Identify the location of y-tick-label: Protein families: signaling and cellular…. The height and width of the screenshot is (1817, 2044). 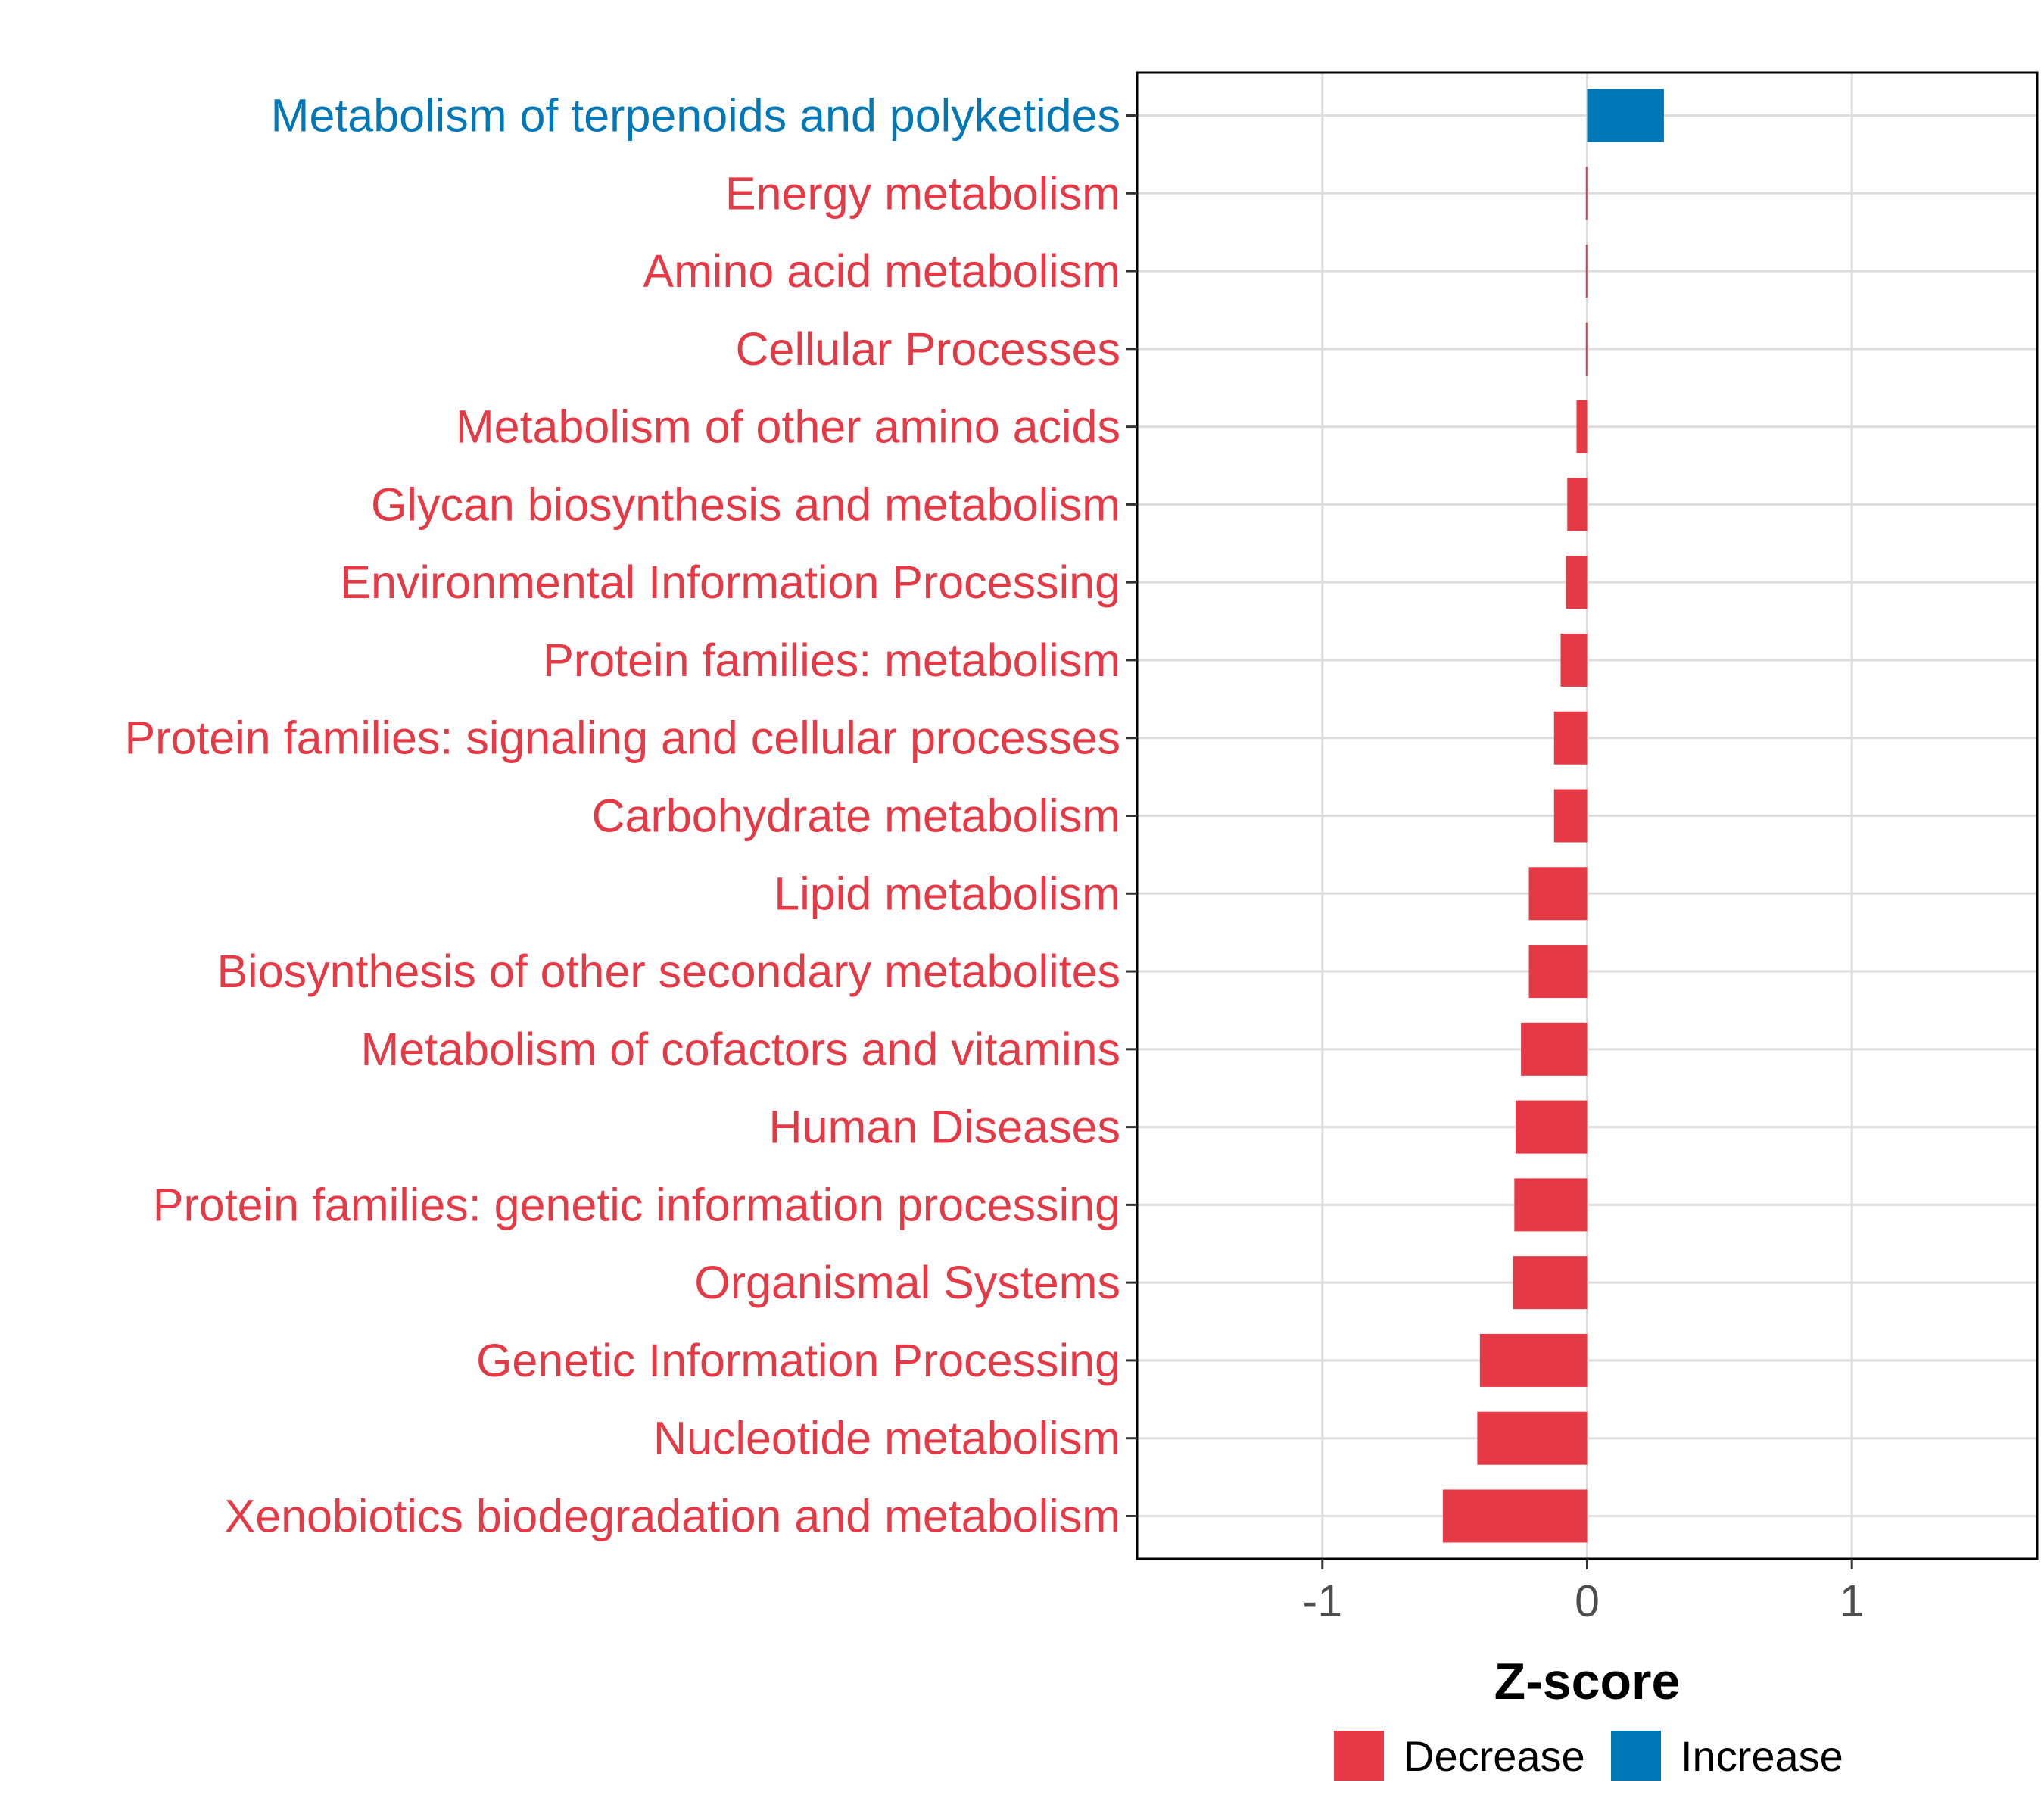
(622, 738).